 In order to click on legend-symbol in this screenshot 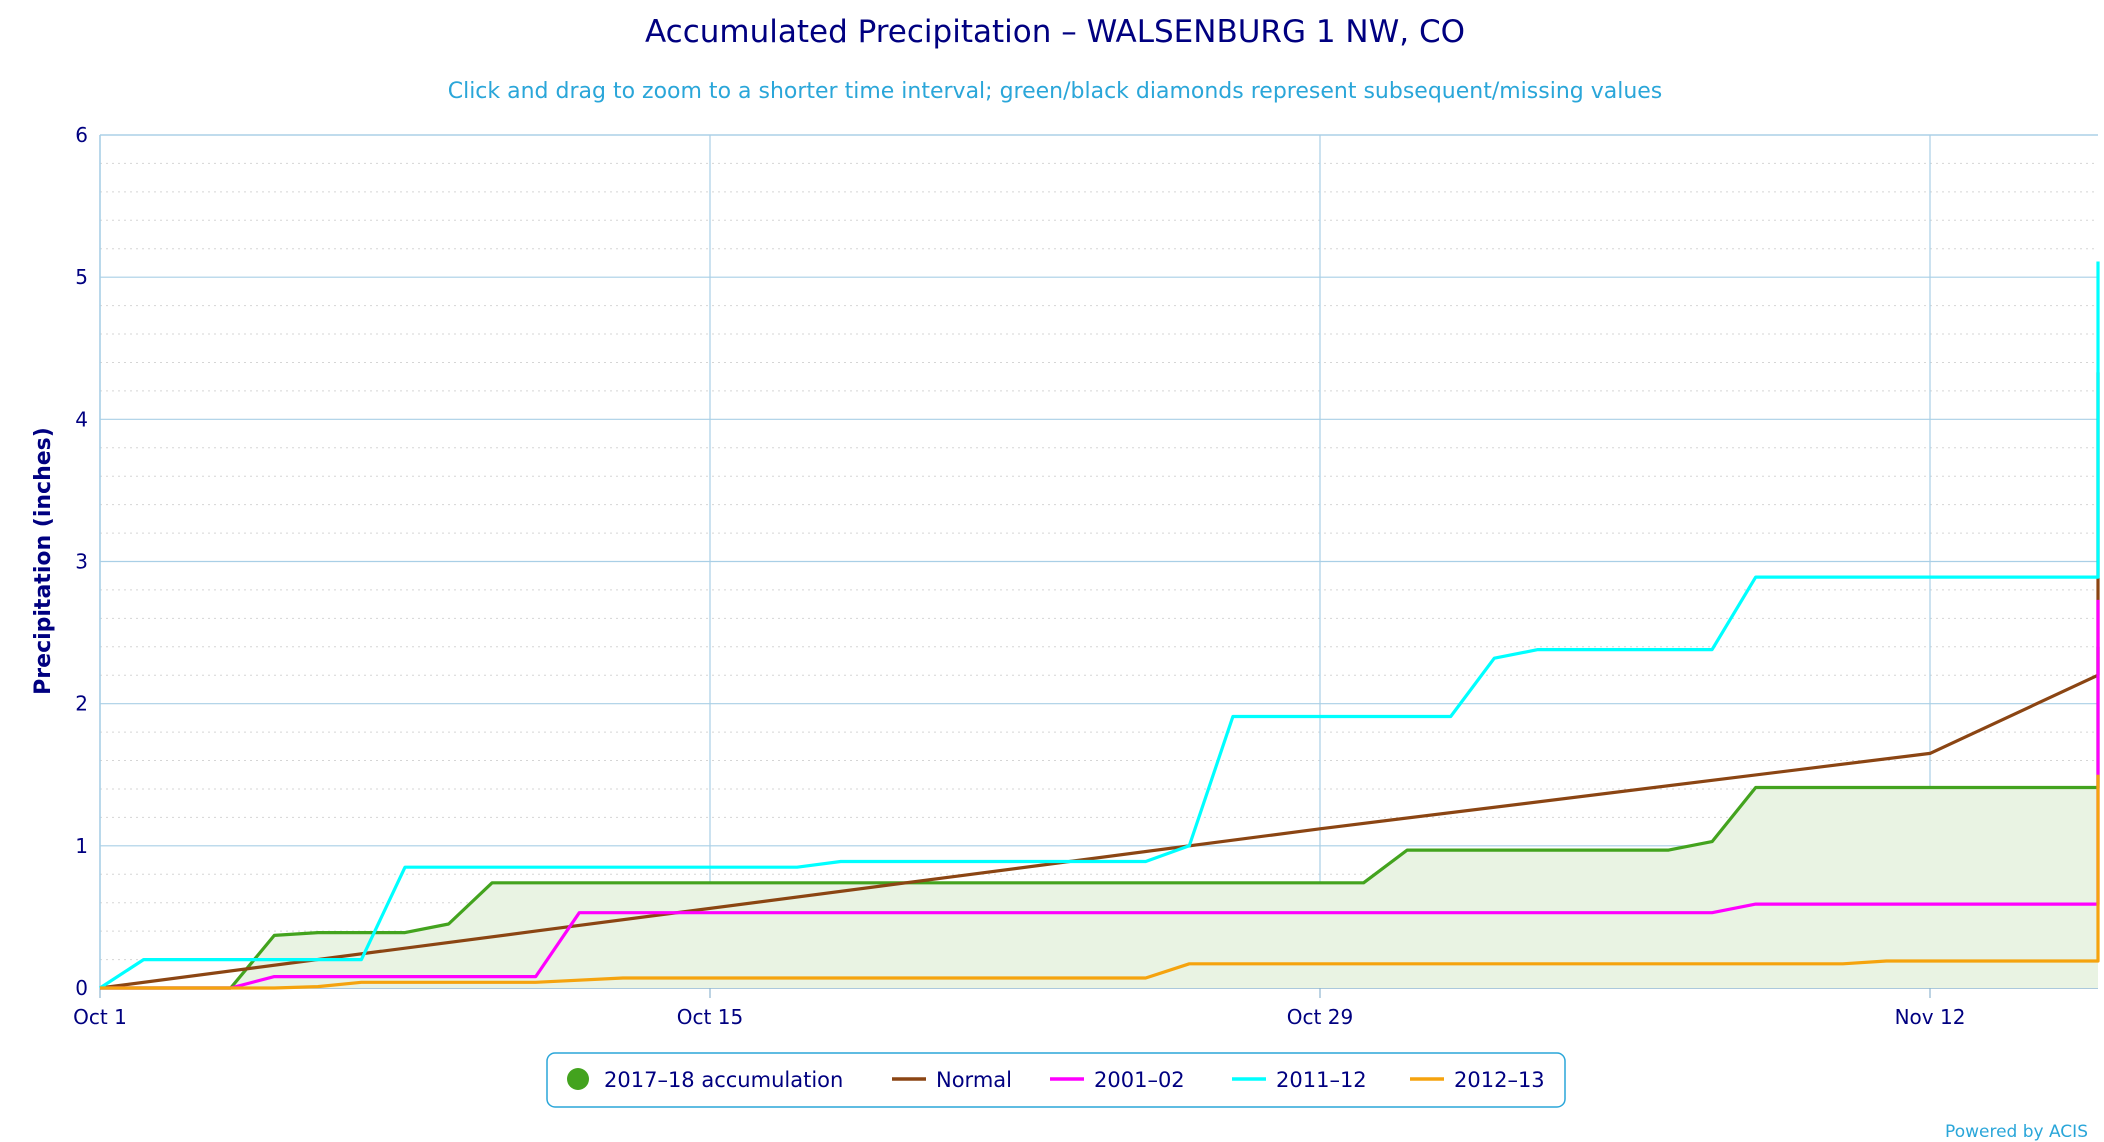, I will do `click(578, 1079)`.